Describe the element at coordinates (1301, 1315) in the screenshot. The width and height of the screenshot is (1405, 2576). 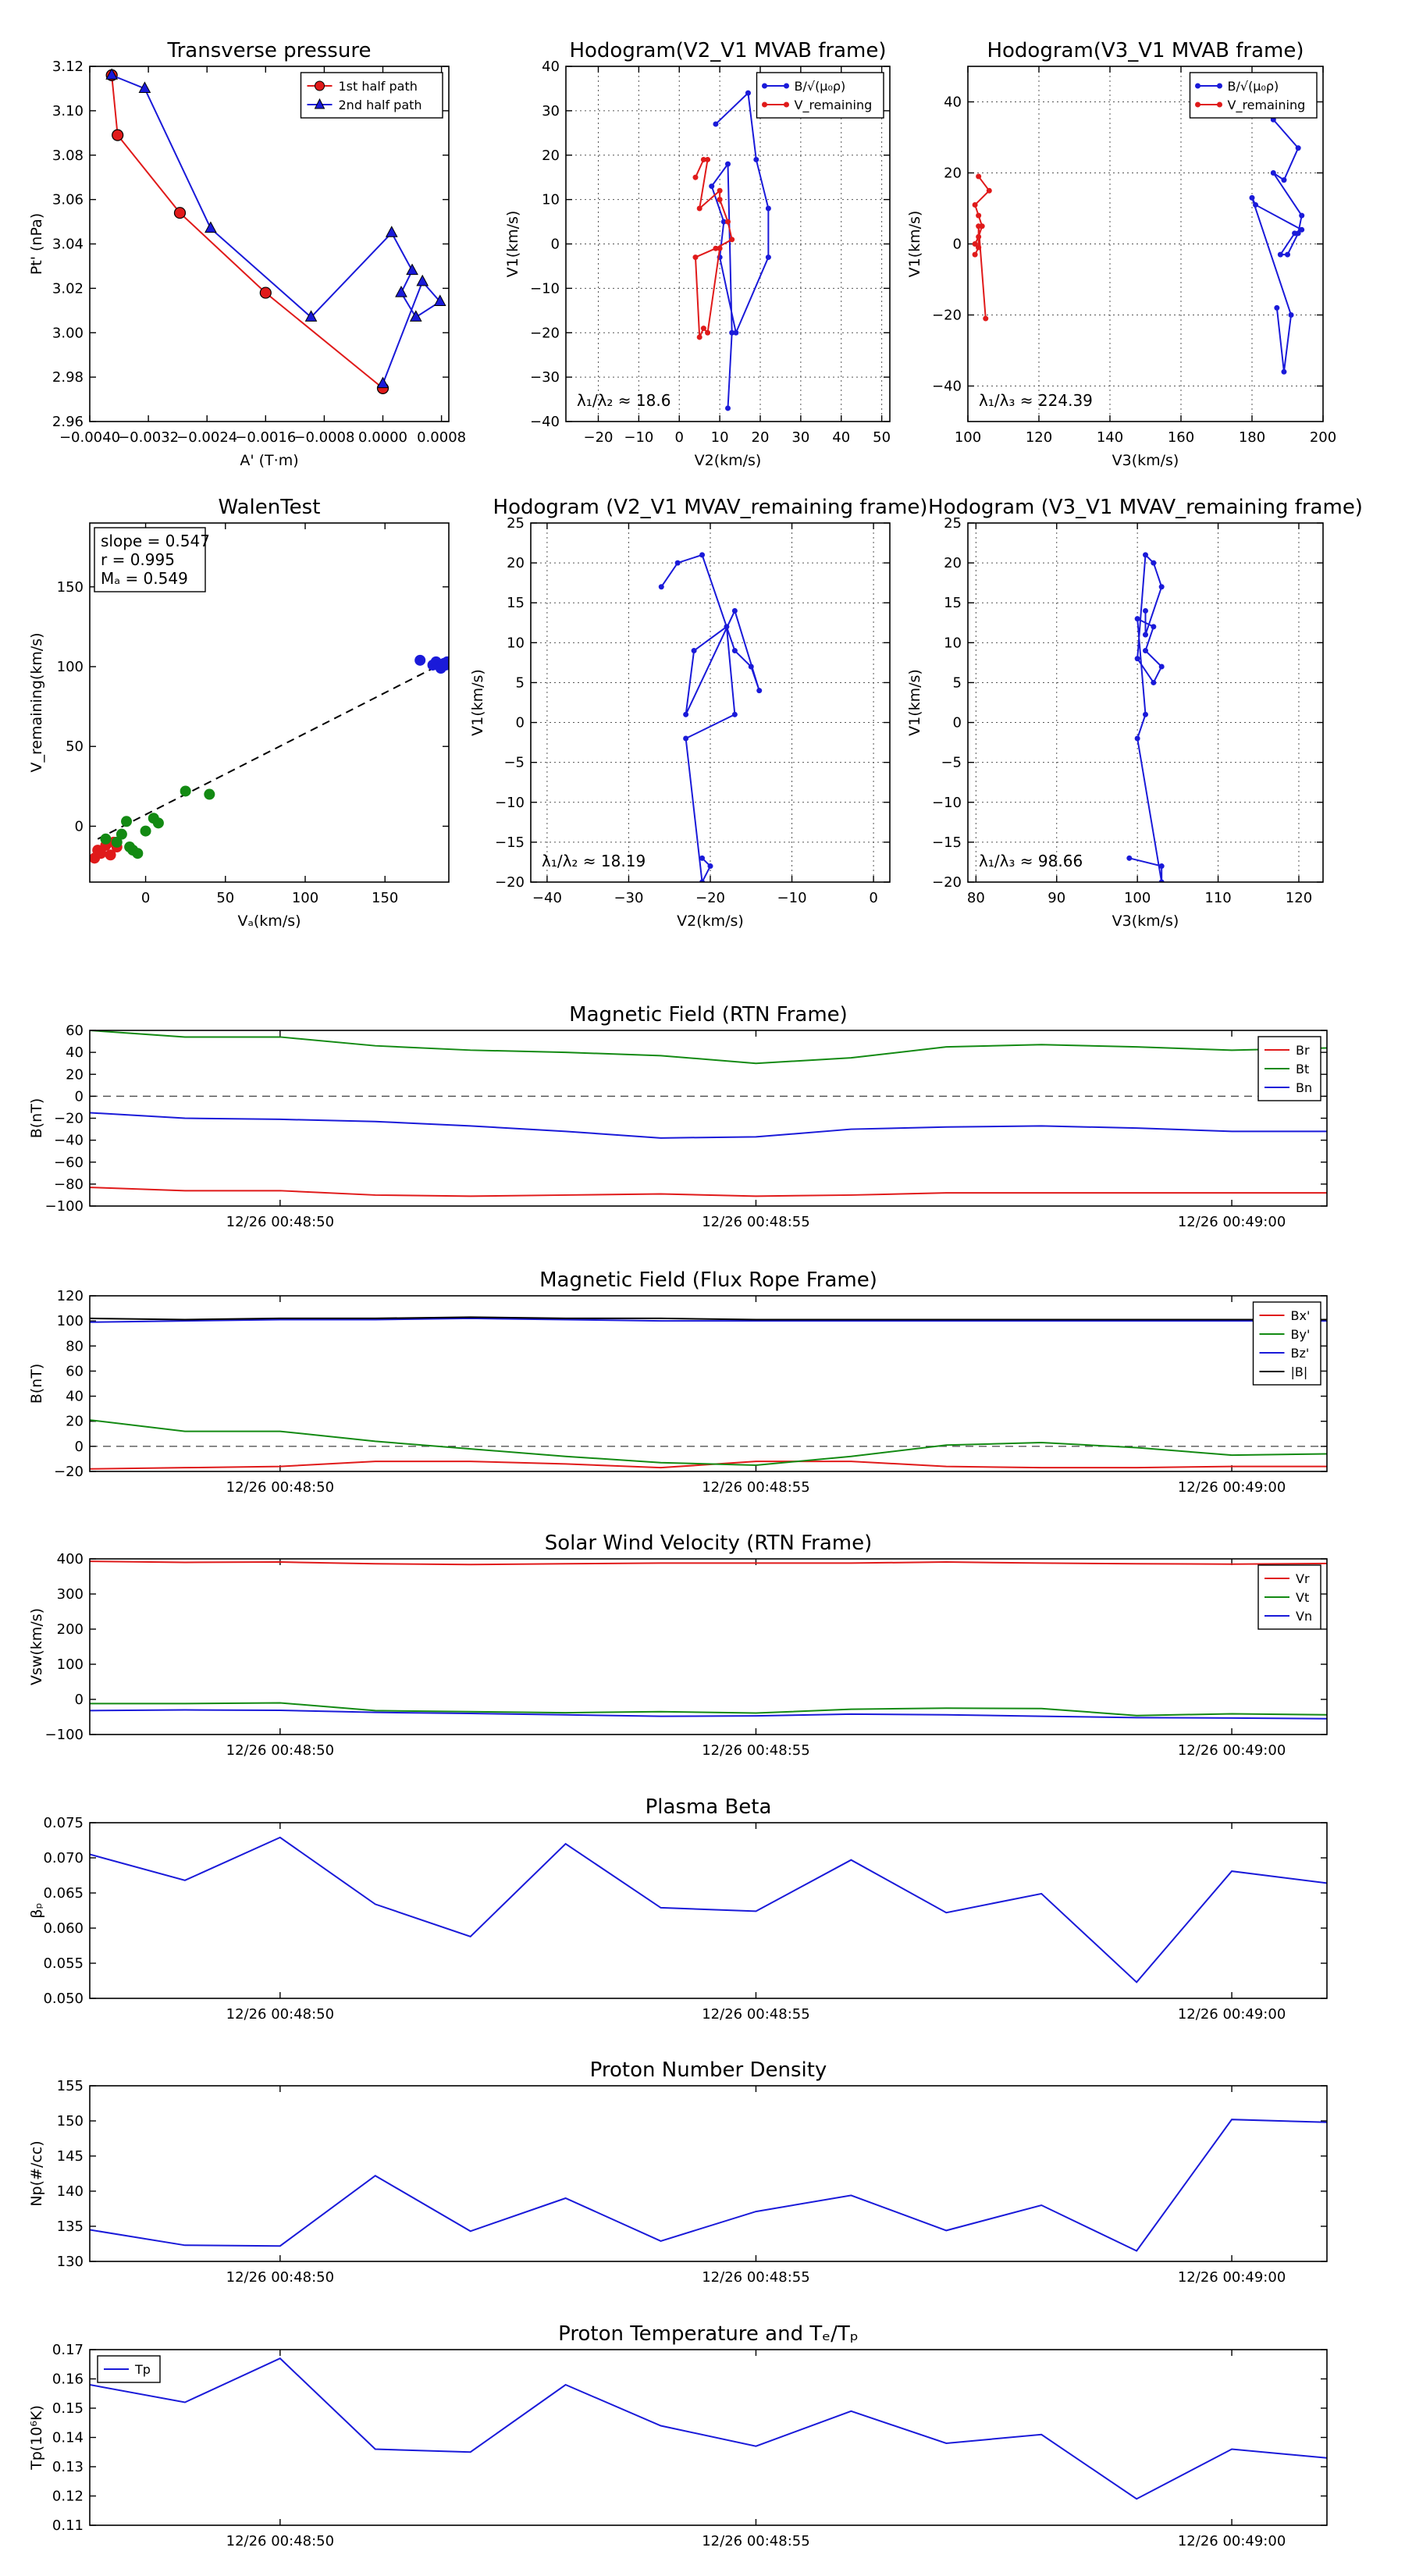
I see `legend-label: Bx'` at that location.